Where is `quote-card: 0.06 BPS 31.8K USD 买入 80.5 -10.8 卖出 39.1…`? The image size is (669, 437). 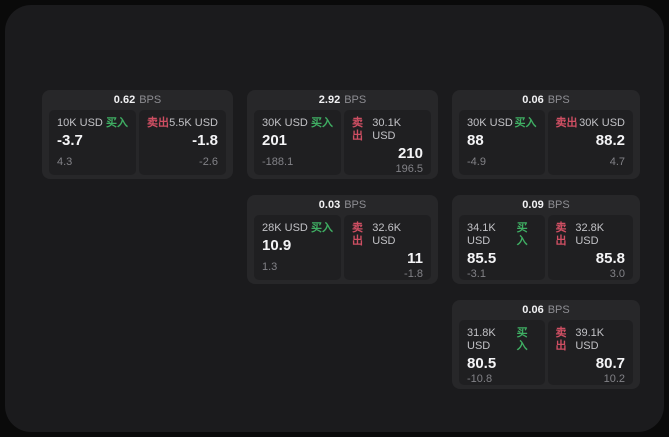 quote-card: 0.06 BPS 31.8K USD 买入 80.5 -10.8 卖出 39.1… is located at coordinates (546, 344).